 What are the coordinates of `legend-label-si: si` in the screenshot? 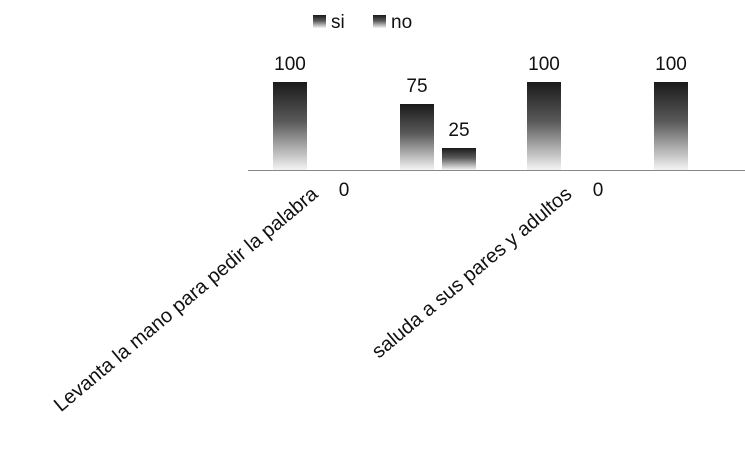 It's located at (338, 22).